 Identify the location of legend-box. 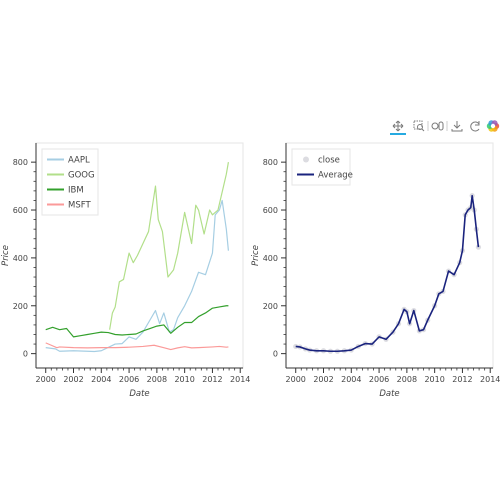
(321, 167).